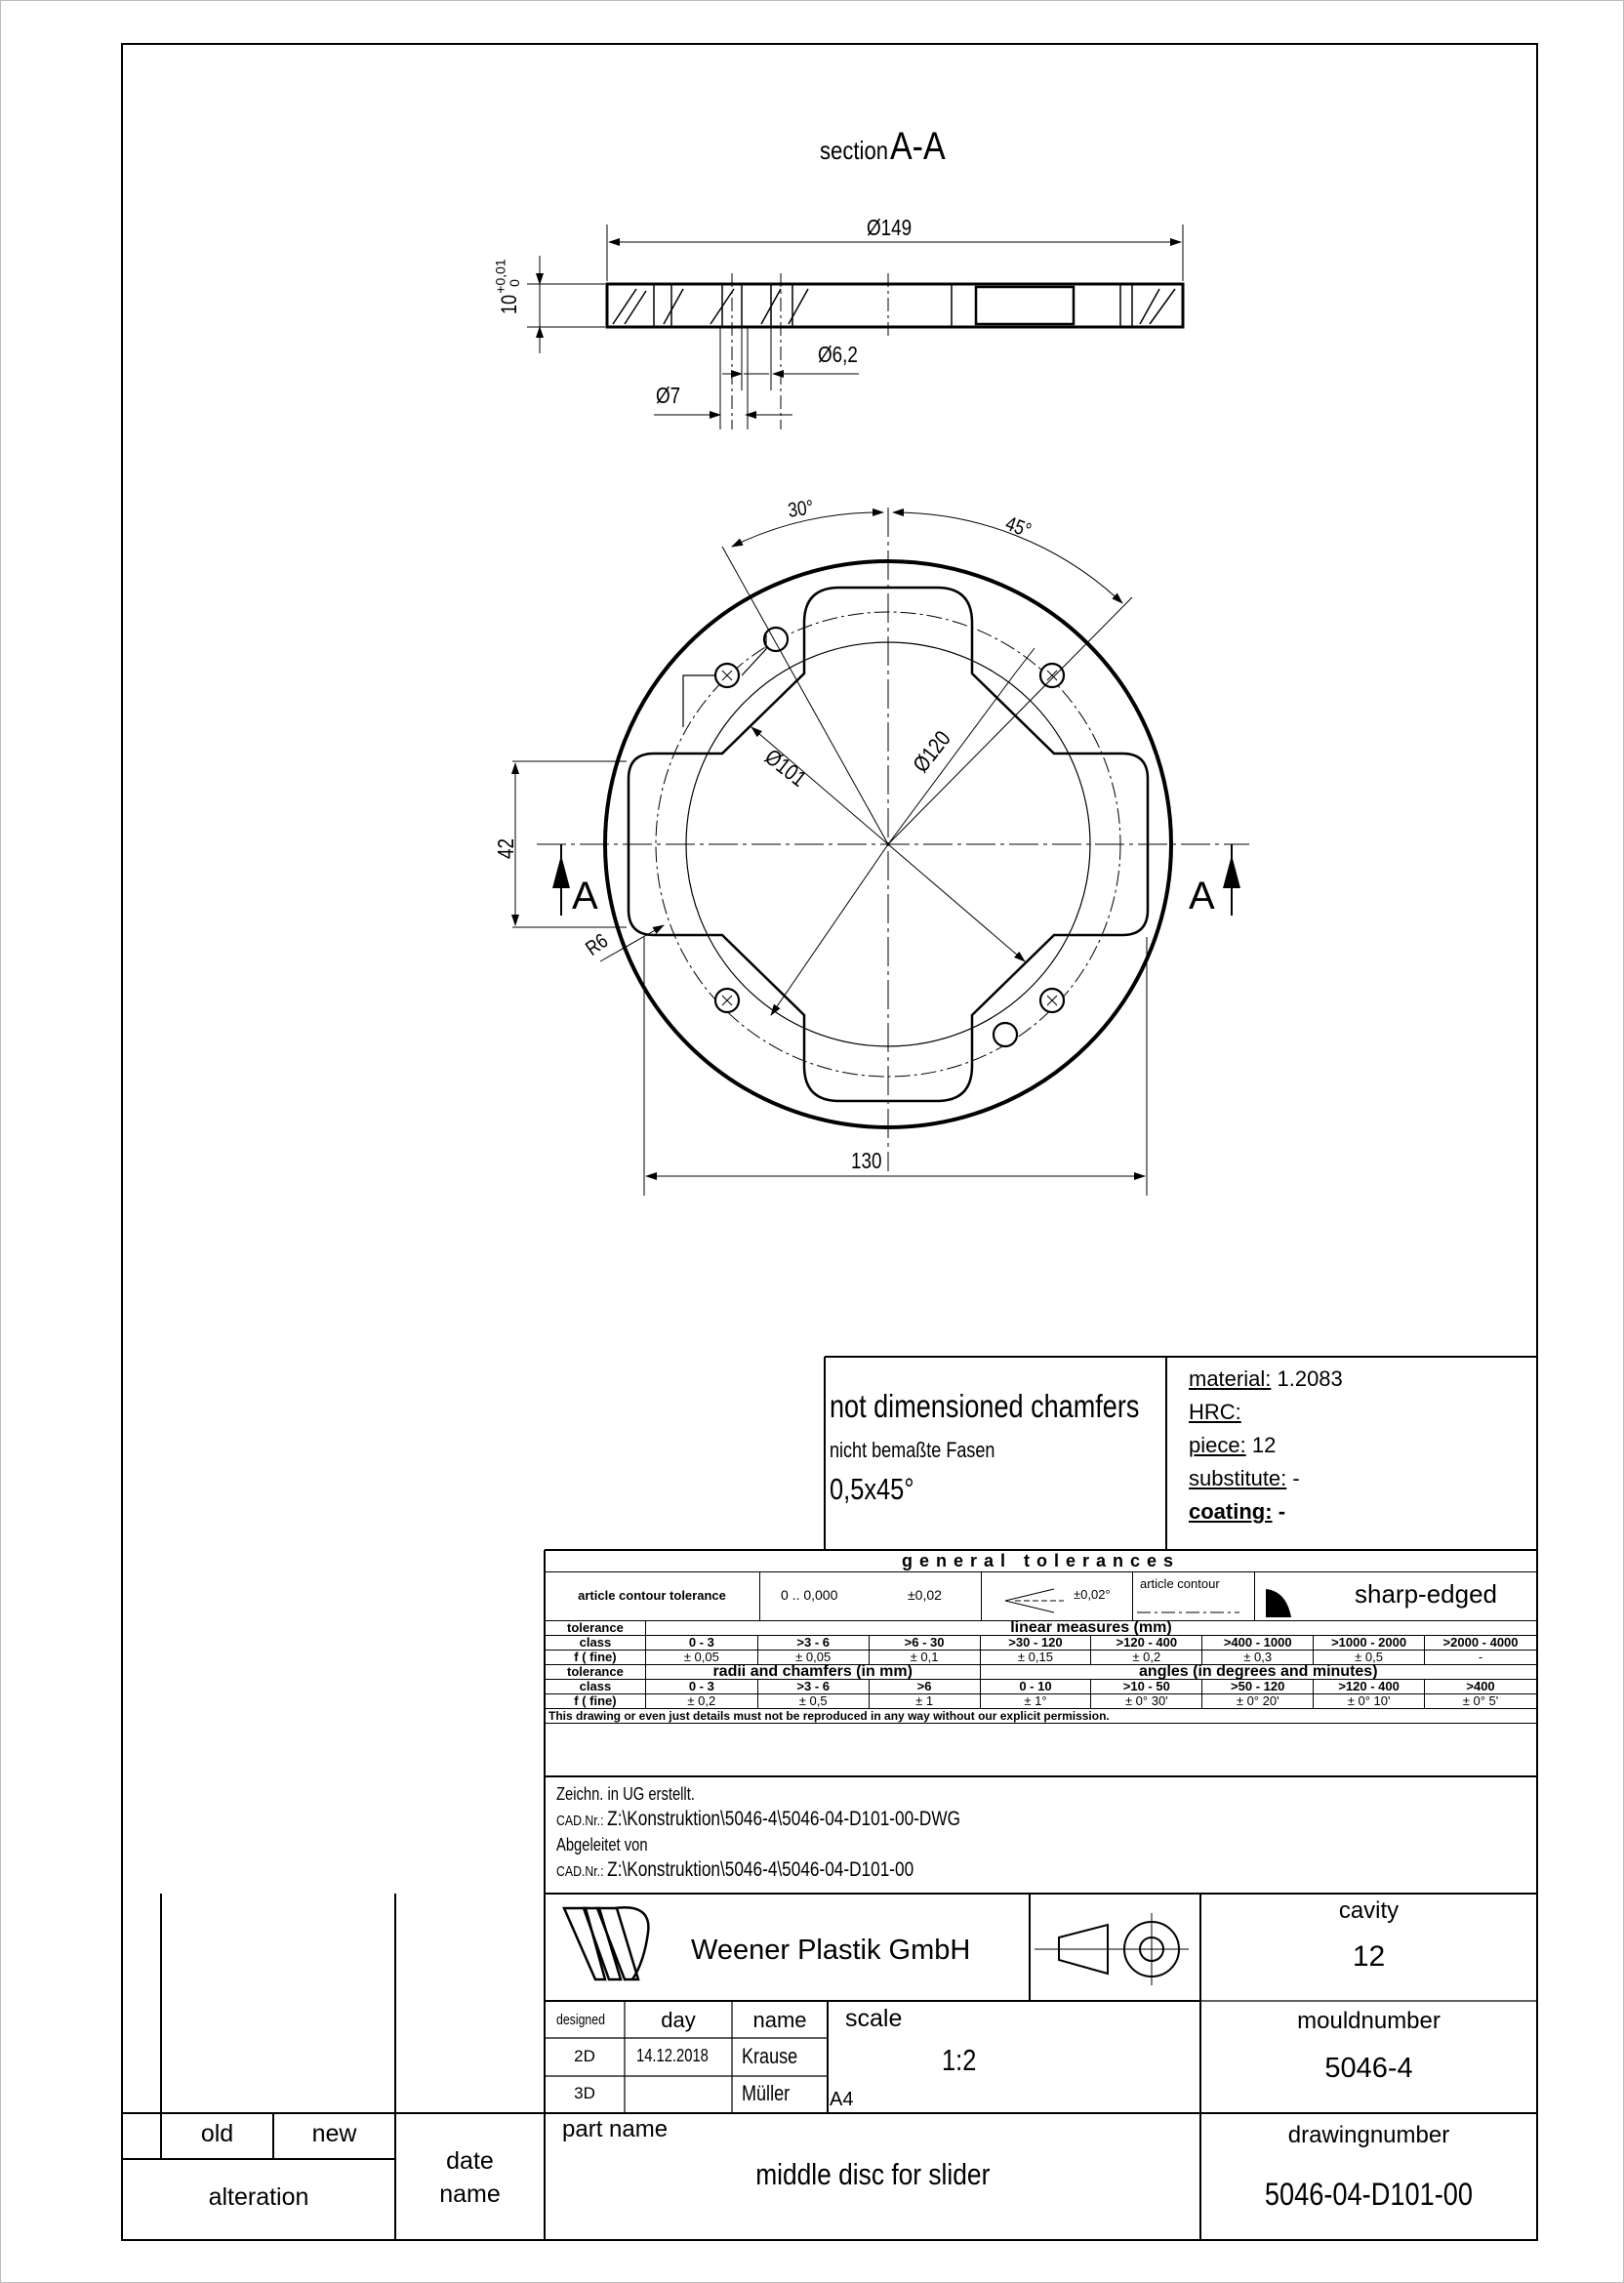  Describe the element at coordinates (580, 2020) in the screenshot. I see `designed-label: designed` at that location.